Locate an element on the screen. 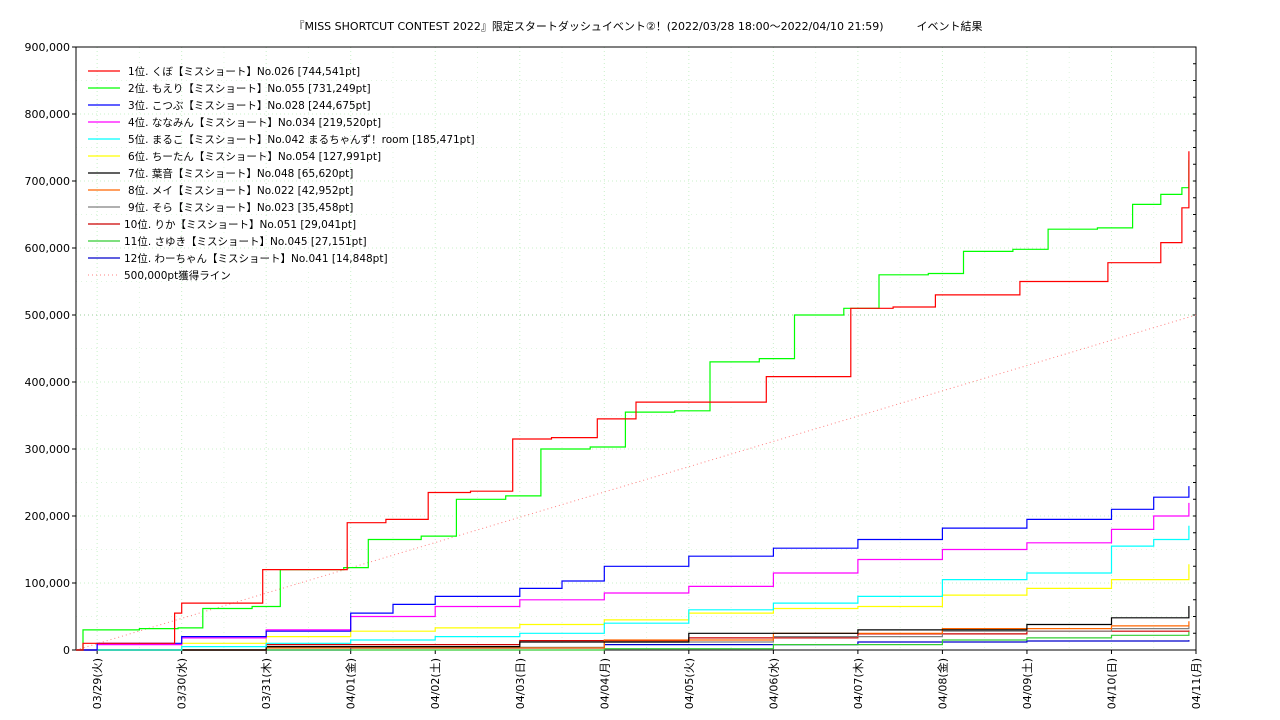 Image resolution: width=1280 pixels, height=720 pixels. y-tick-label: 600,000 is located at coordinates (48, 248).